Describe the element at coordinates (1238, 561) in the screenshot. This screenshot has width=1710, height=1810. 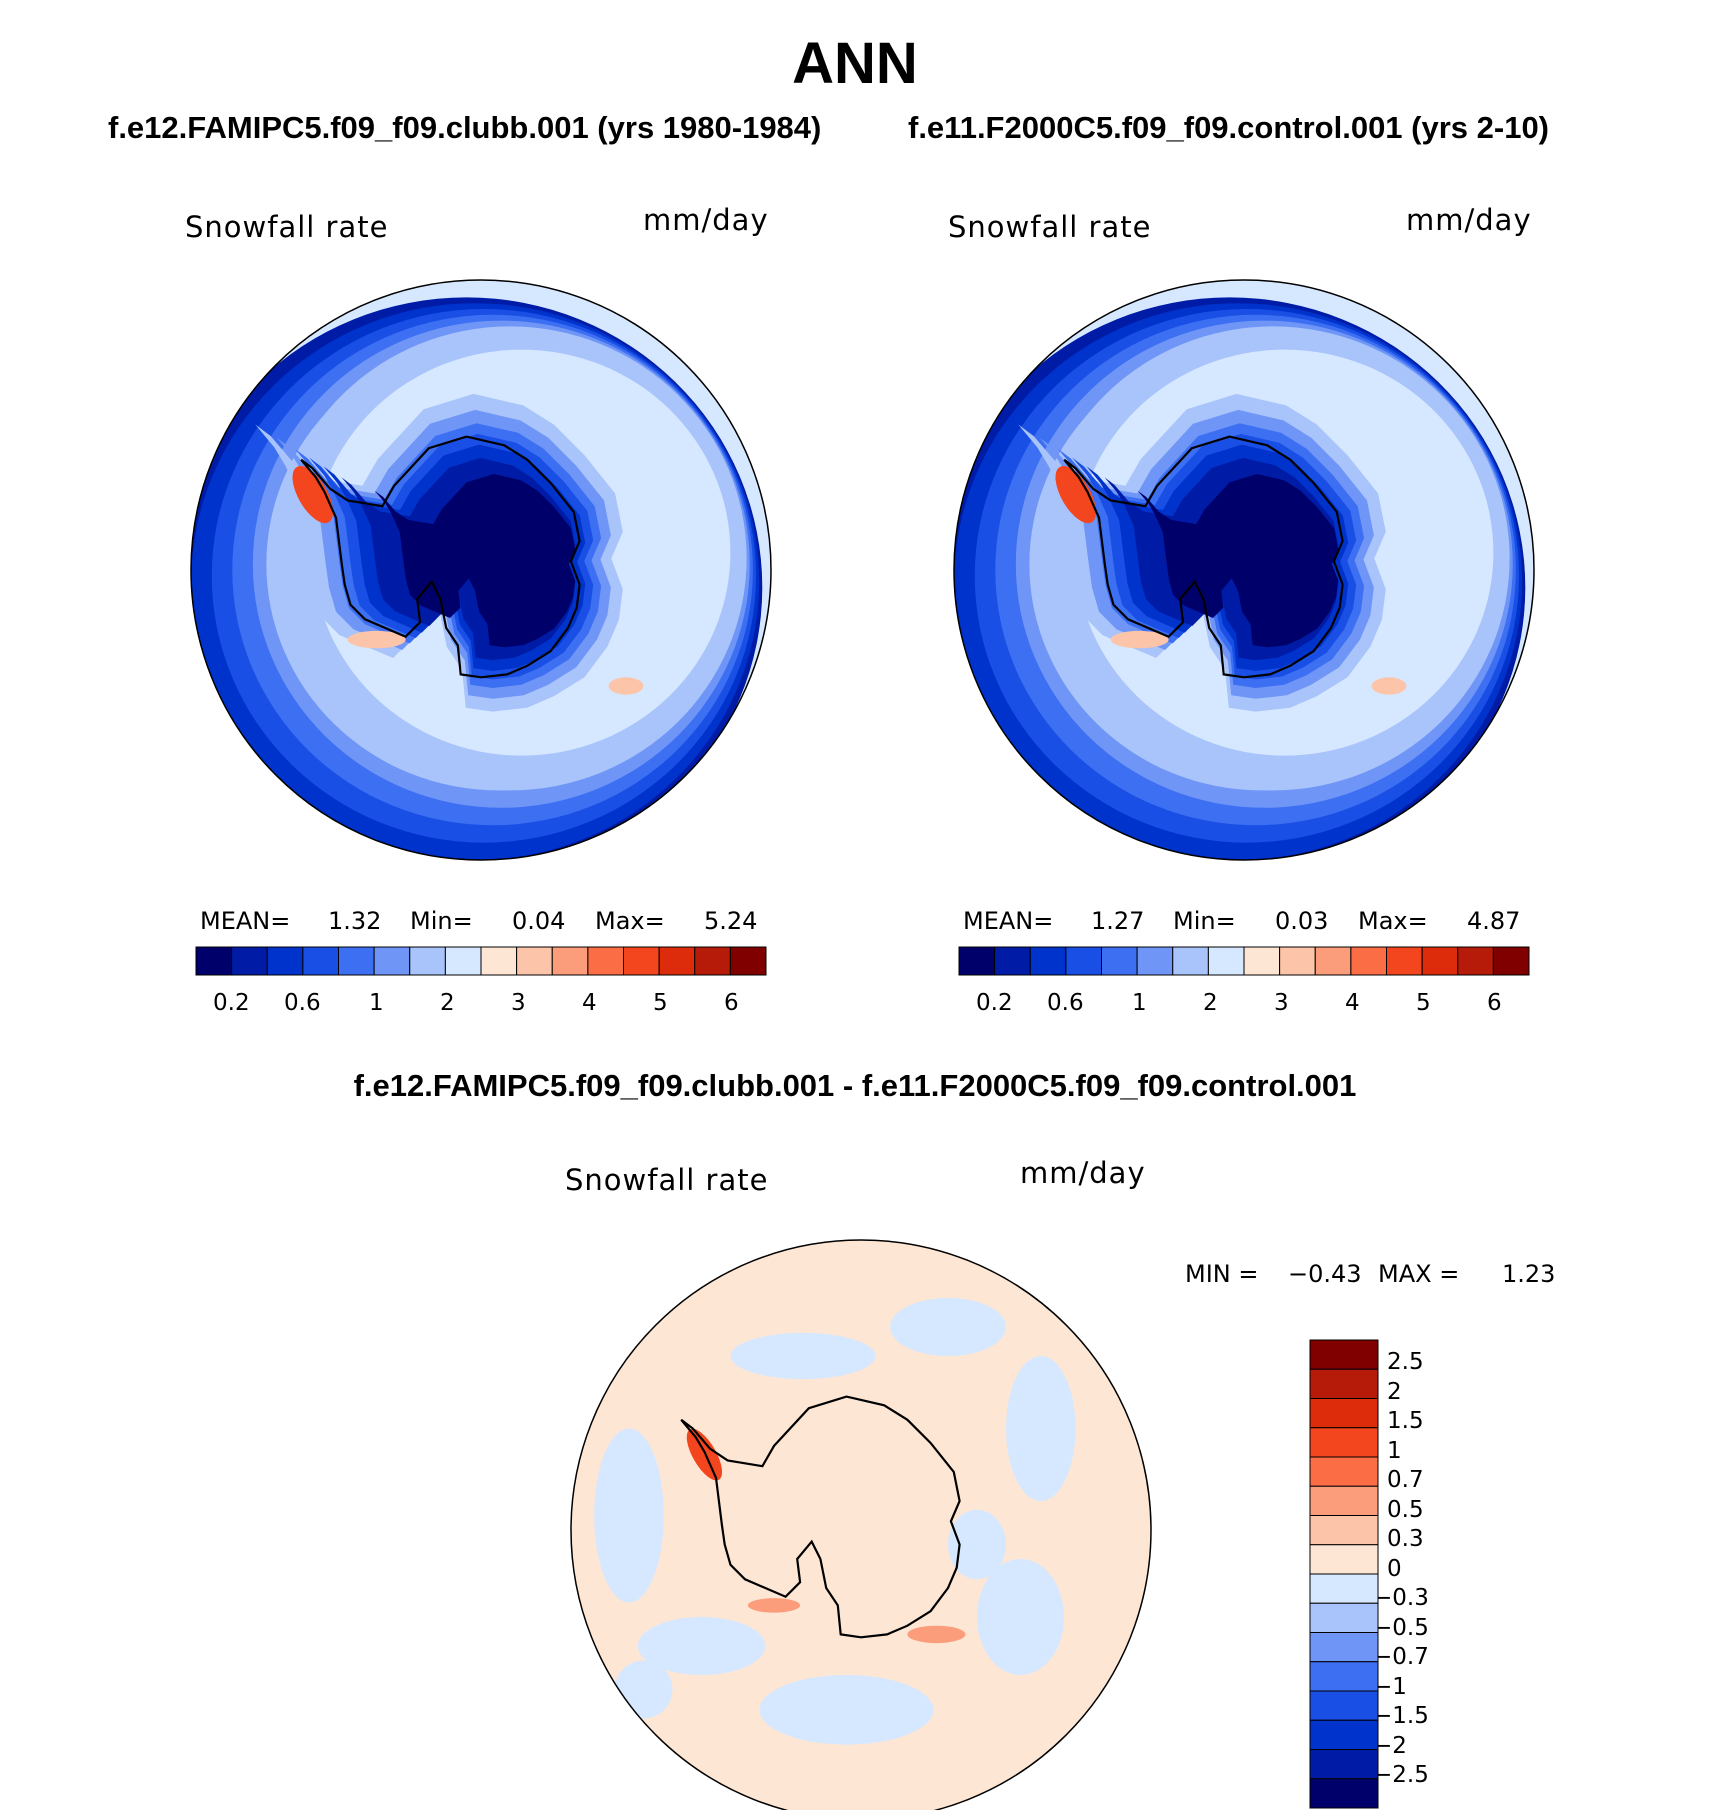
I see `plateau-minimum` at that location.